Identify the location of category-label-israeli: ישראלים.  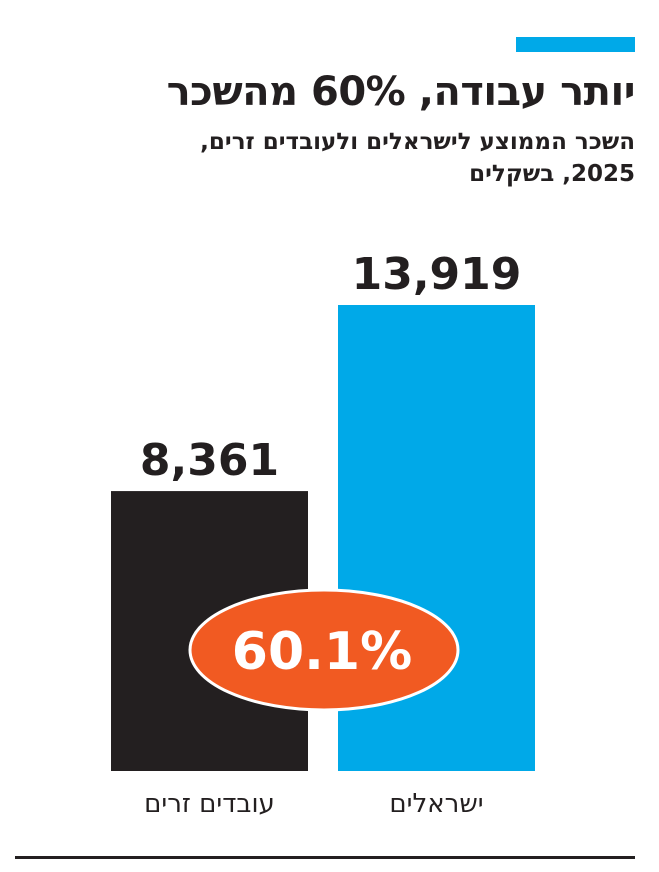
(436, 804).